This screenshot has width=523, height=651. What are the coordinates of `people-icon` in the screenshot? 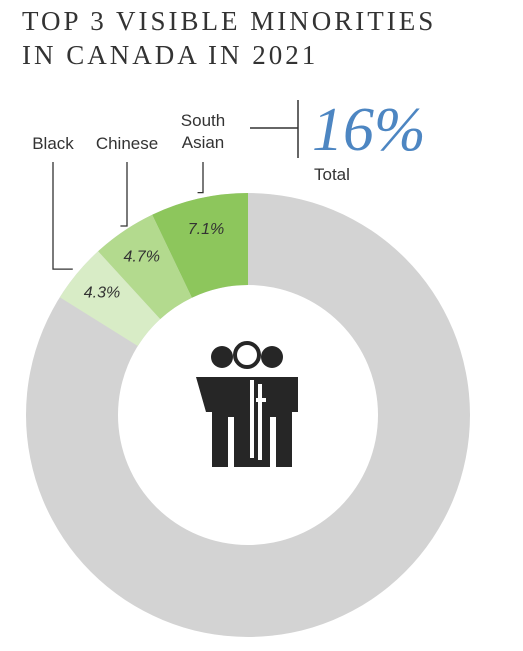 It's located at (247, 404).